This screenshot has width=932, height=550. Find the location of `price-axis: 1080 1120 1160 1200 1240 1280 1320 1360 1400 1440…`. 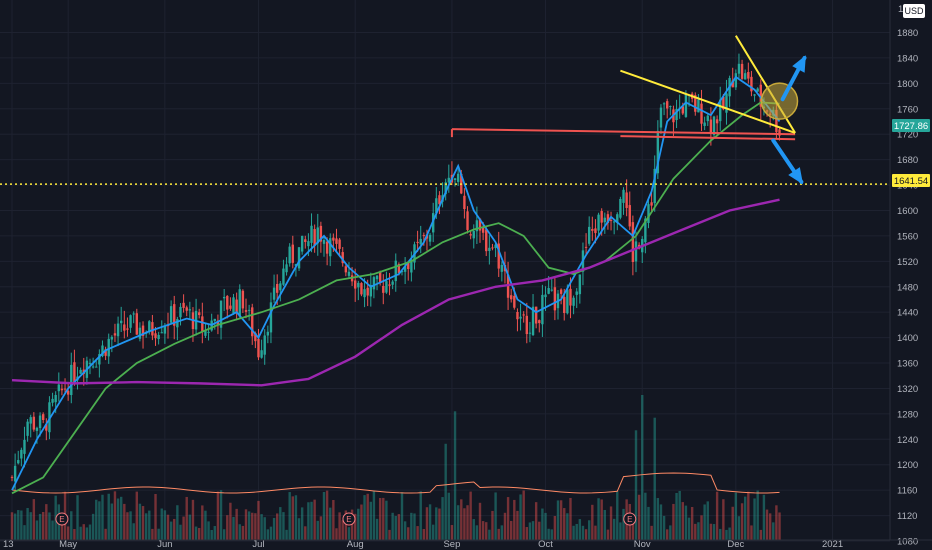

price-axis: 1080 1120 1160 1200 1240 1280 1320 1360 1400 1440… is located at coordinates (903, 274).